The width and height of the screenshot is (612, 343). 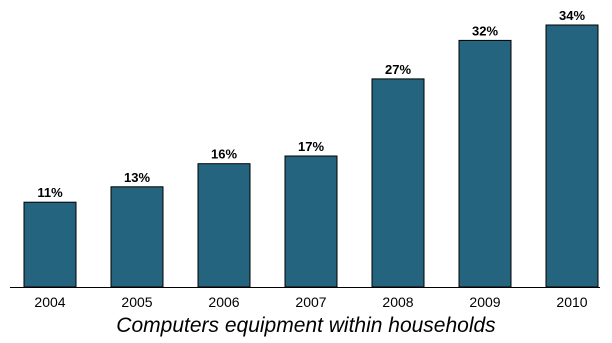 What do you see at coordinates (223, 302) in the screenshot?
I see `x-tick-label-2006: 2006` at bounding box center [223, 302].